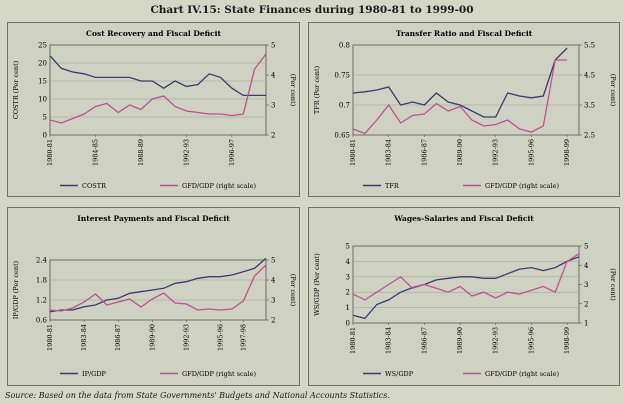 This screenshot has height=404, width=624. Describe the element at coordinates (464, 33) in the screenshot. I see `chart-title: Transfer Ratio and Fiscal Deficit` at that location.